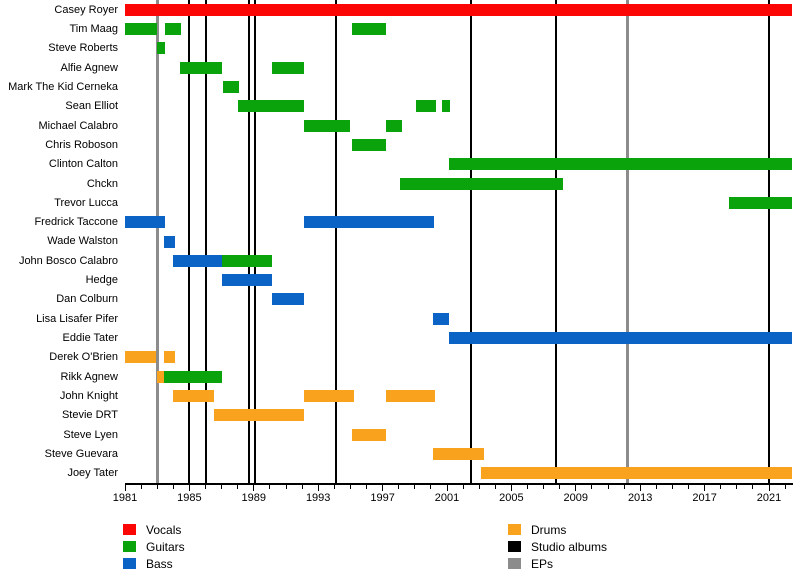 The image size is (800, 580). Describe the element at coordinates (81, 454) in the screenshot. I see `member-label: Steve Guevara` at that location.